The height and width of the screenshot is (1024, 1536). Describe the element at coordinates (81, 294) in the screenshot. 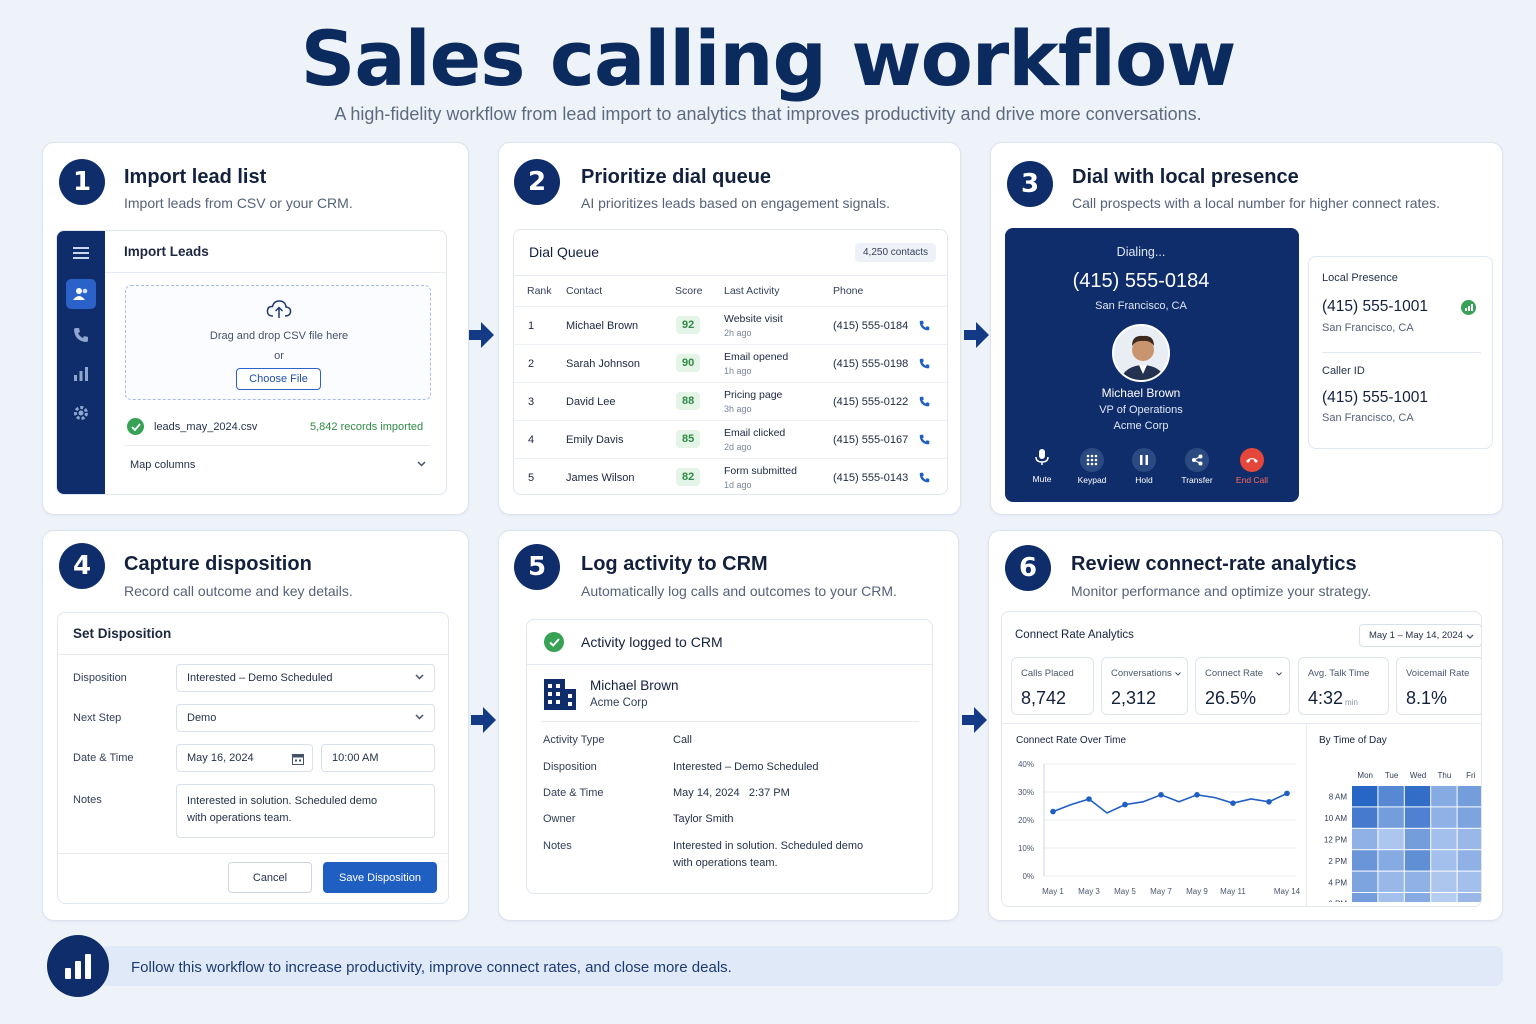

I see `users-icon` at that location.